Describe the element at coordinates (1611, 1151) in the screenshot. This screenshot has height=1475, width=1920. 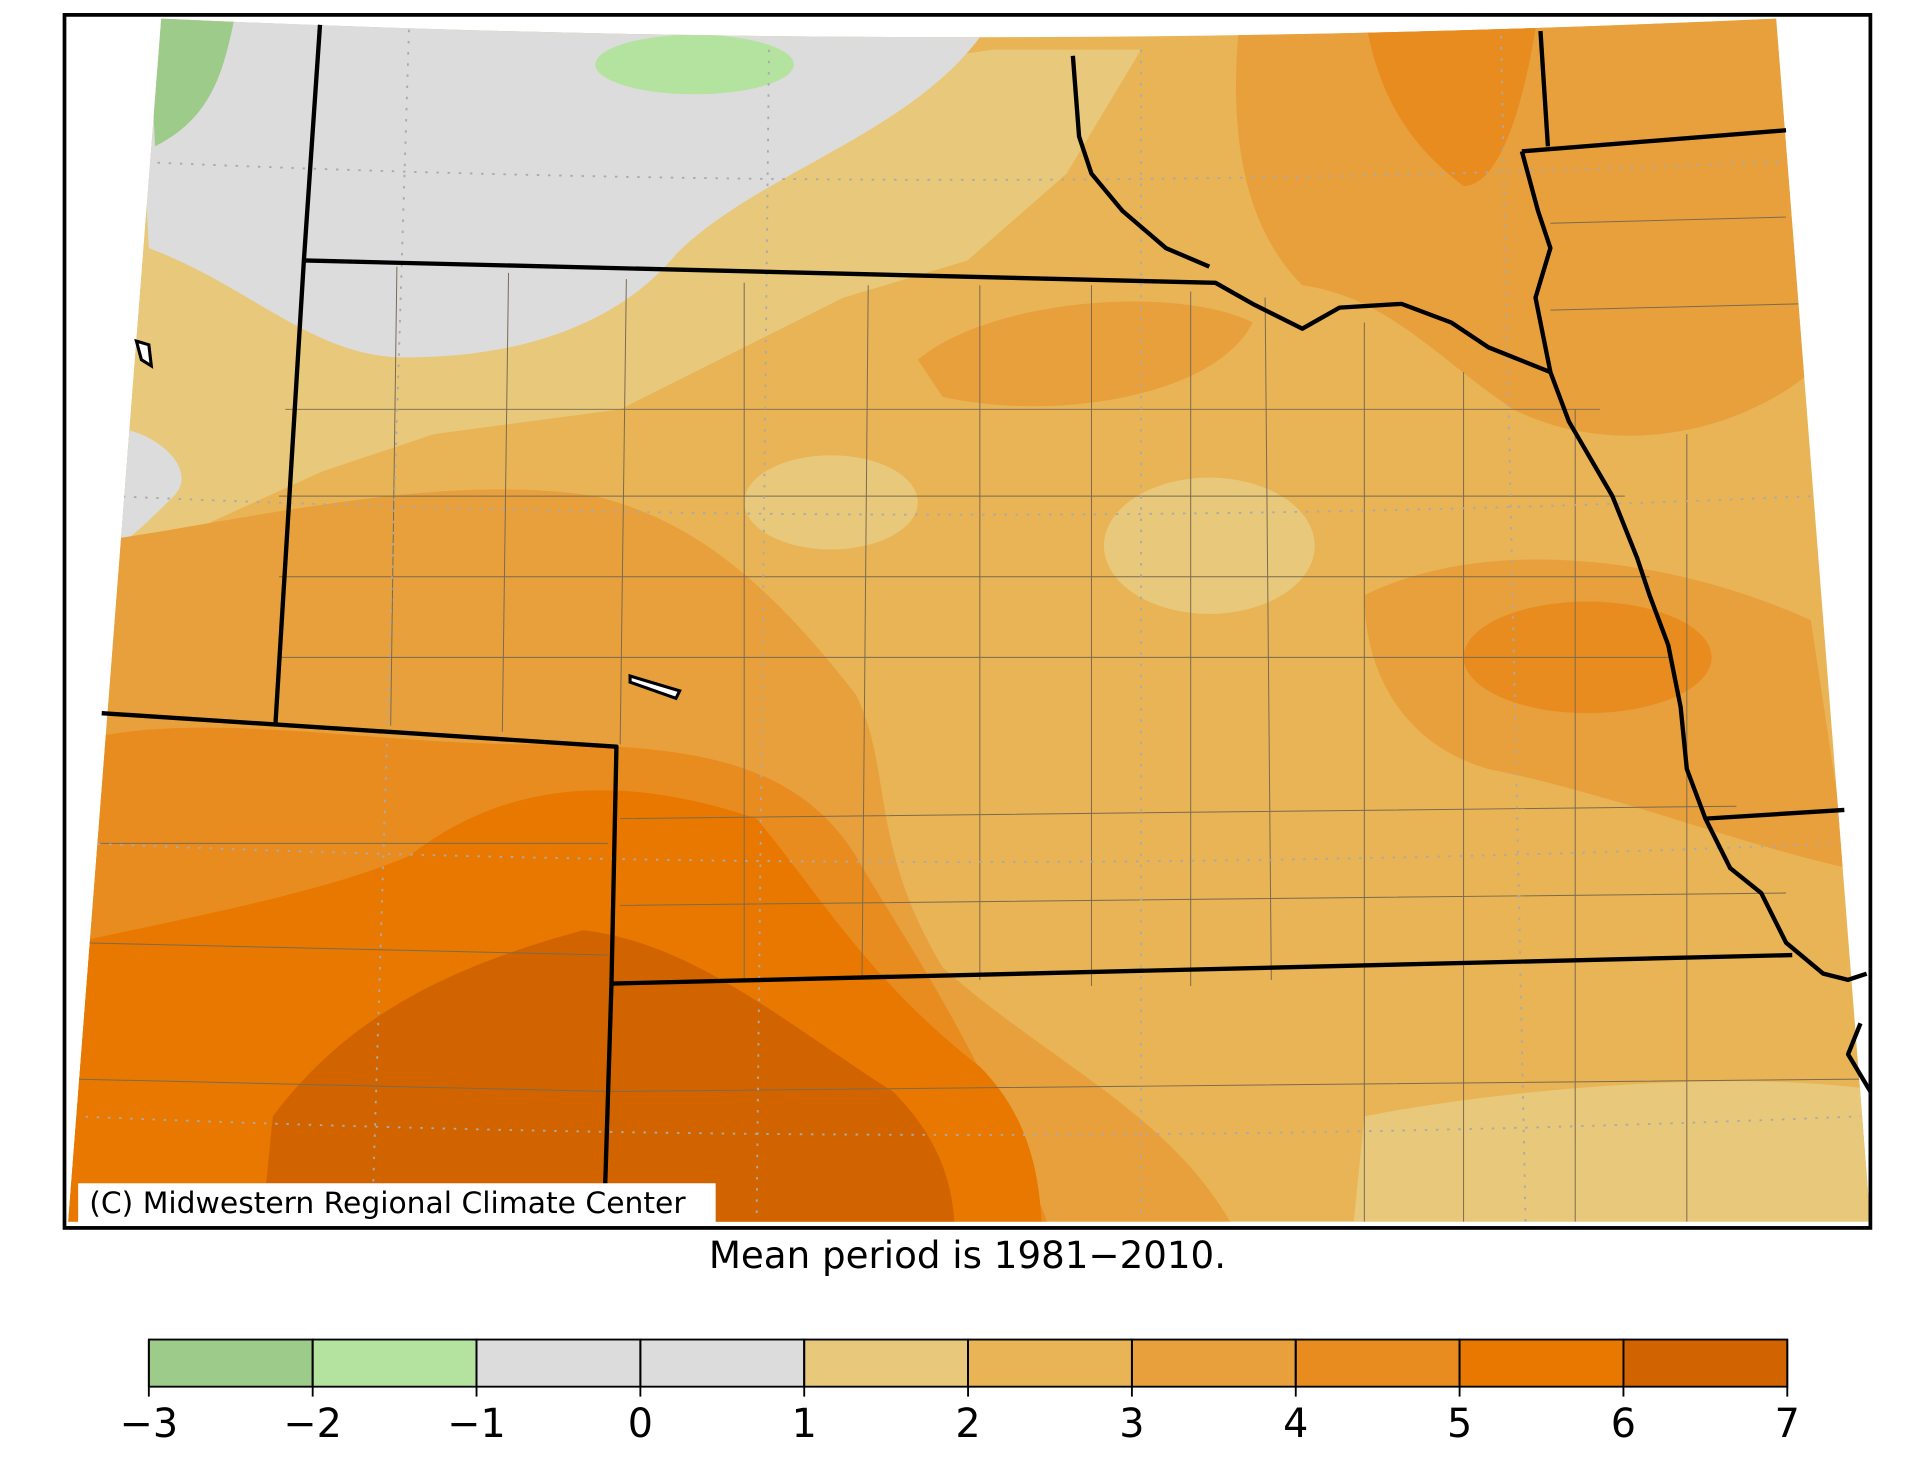
I see `band-1-2-south` at that location.